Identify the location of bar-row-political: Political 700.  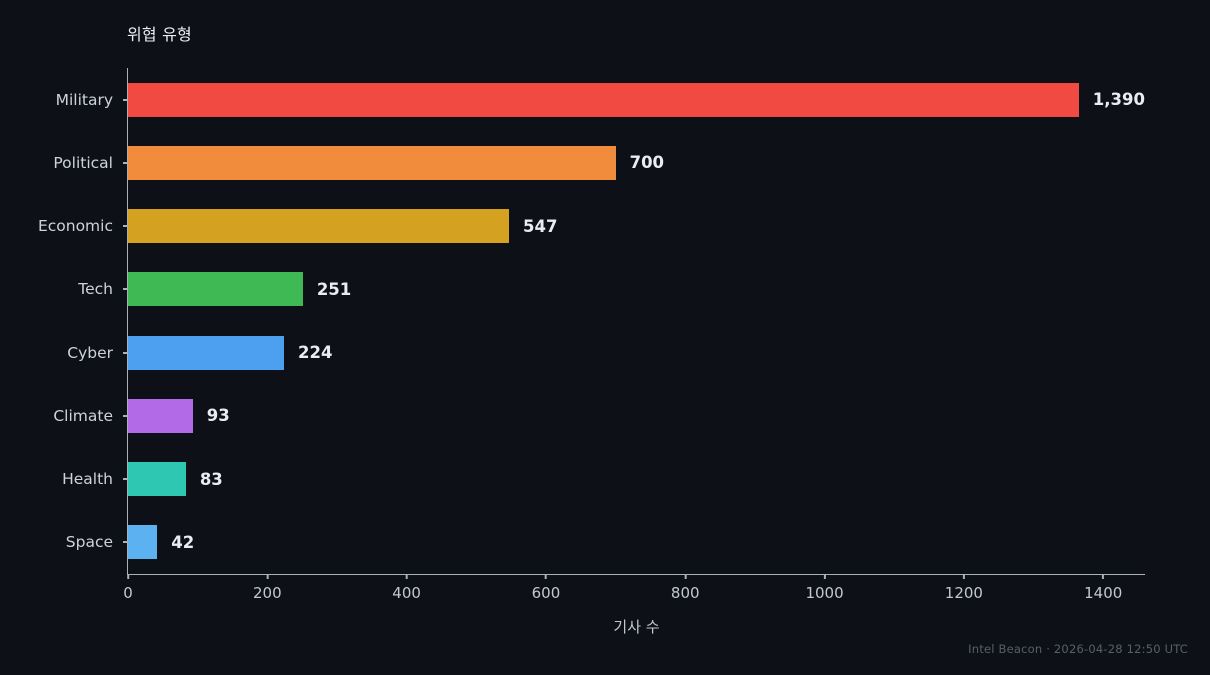
(599, 162).